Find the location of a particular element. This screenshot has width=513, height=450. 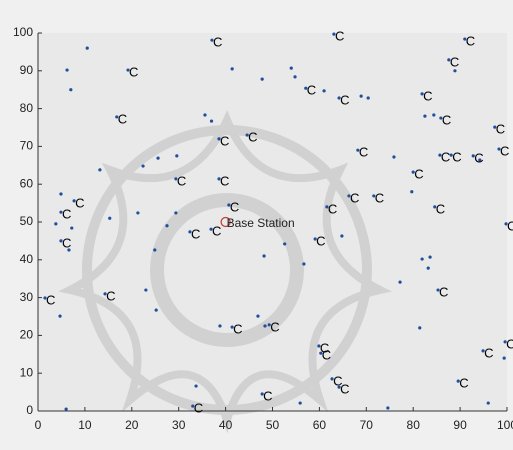

y-tick-label: 30 is located at coordinates (27, 297).